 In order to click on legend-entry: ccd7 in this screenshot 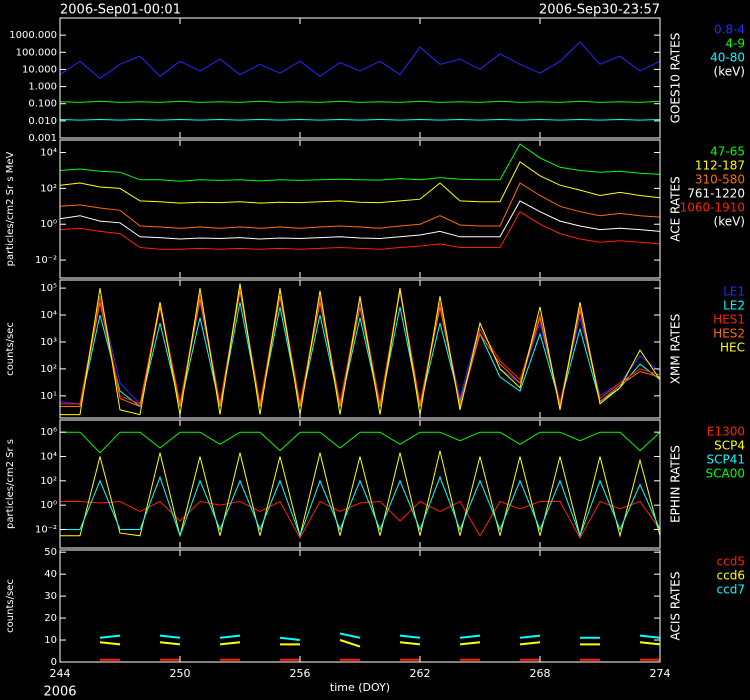, I will do `click(731, 590)`.